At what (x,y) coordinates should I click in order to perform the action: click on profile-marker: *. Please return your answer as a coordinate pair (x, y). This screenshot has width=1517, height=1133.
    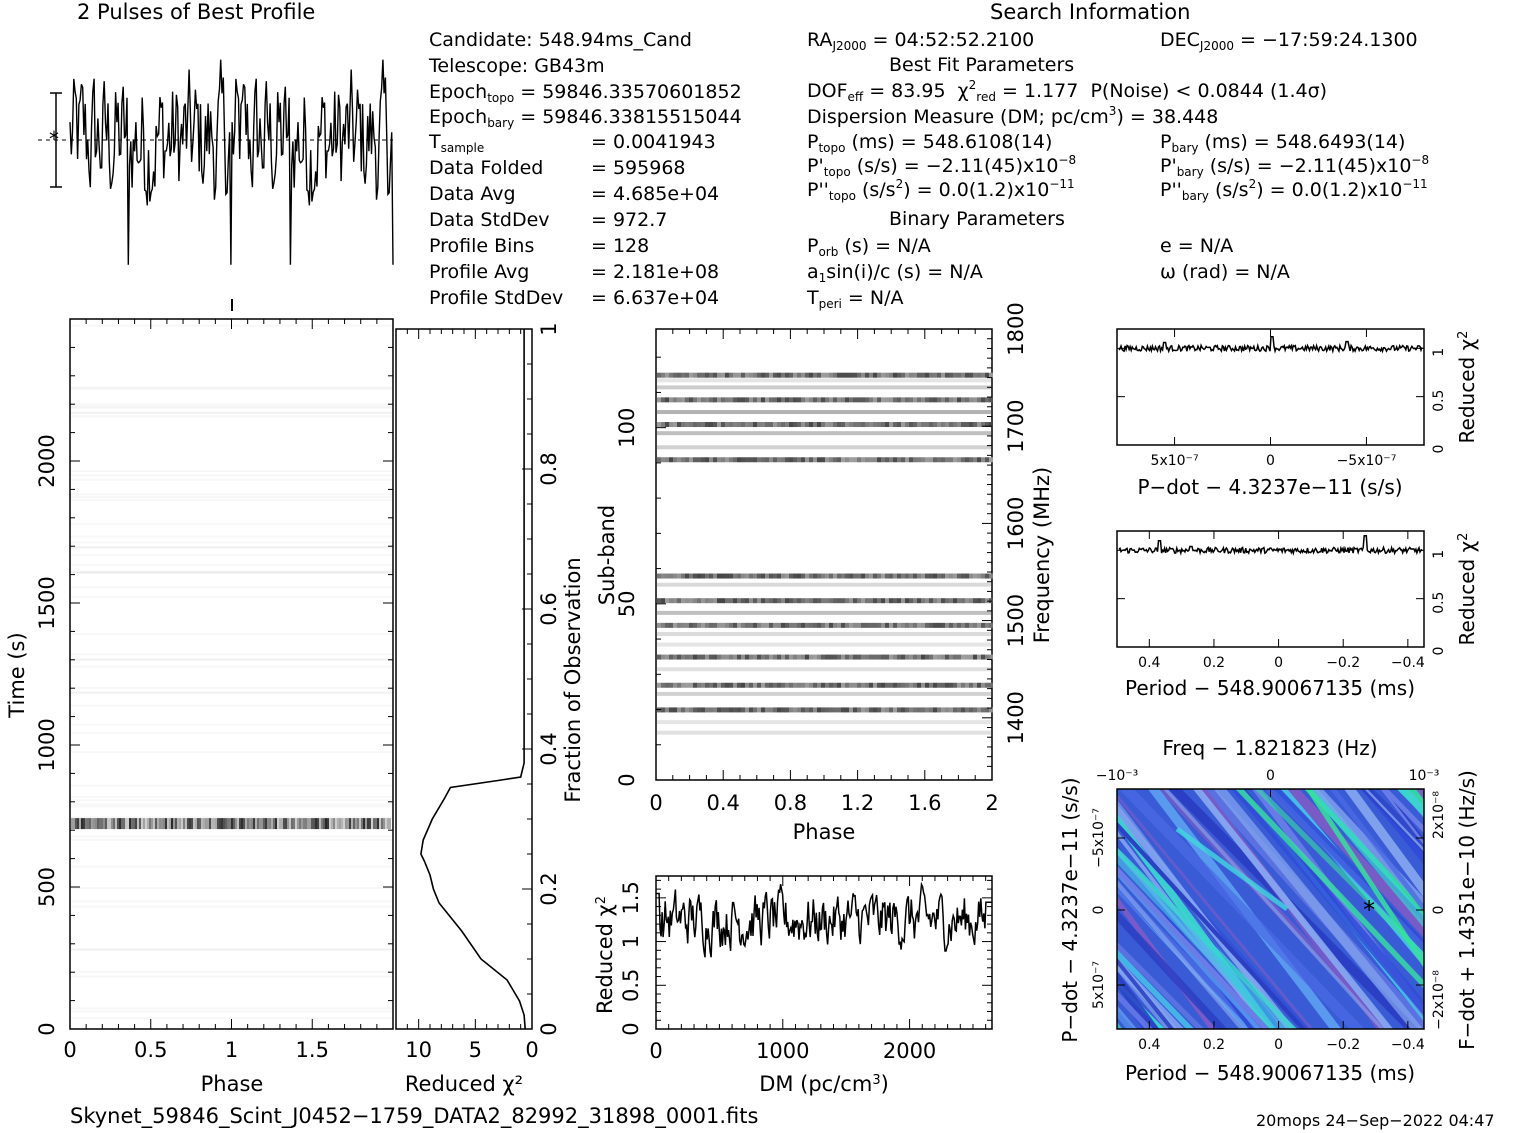
    Looking at the image, I should click on (54, 139).